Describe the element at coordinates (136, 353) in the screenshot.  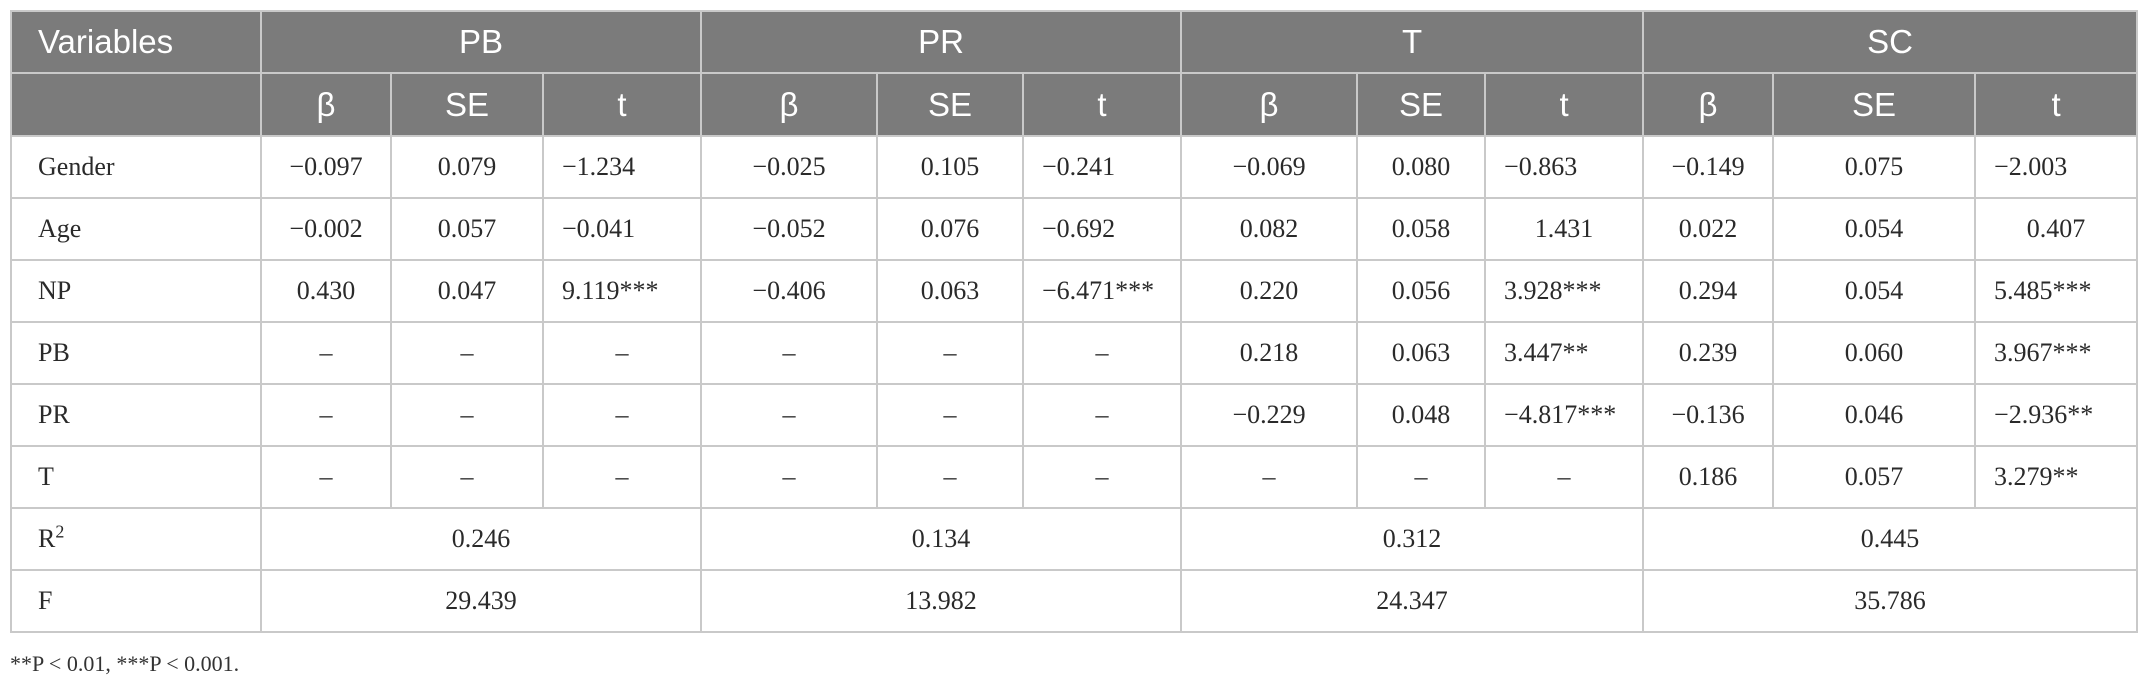
I see `row-label: PB` at that location.